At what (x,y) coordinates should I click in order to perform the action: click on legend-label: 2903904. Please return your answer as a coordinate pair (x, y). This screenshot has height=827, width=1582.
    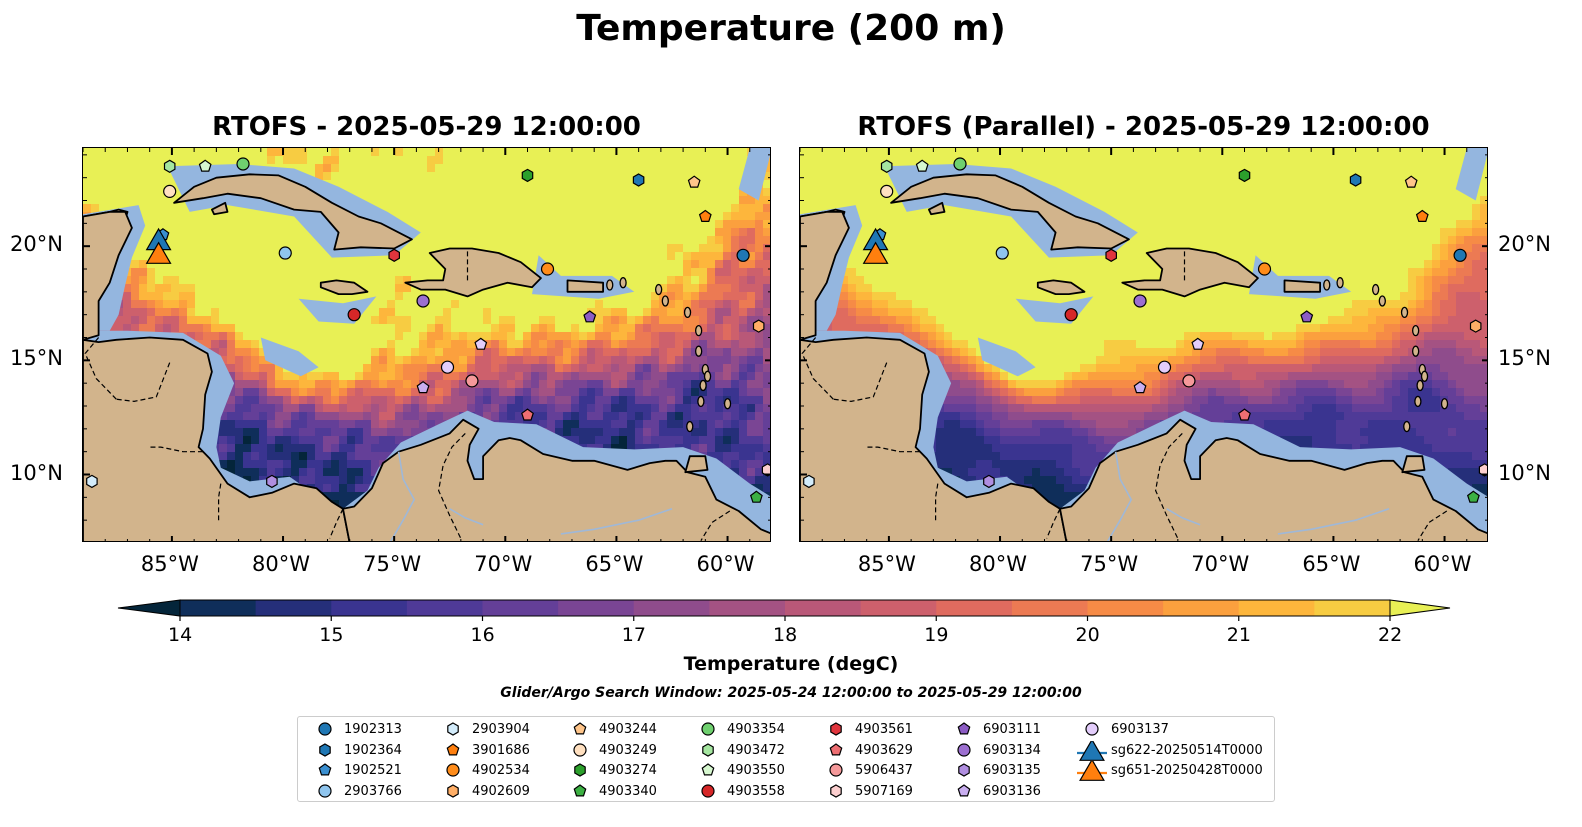
    Looking at the image, I should click on (501, 729).